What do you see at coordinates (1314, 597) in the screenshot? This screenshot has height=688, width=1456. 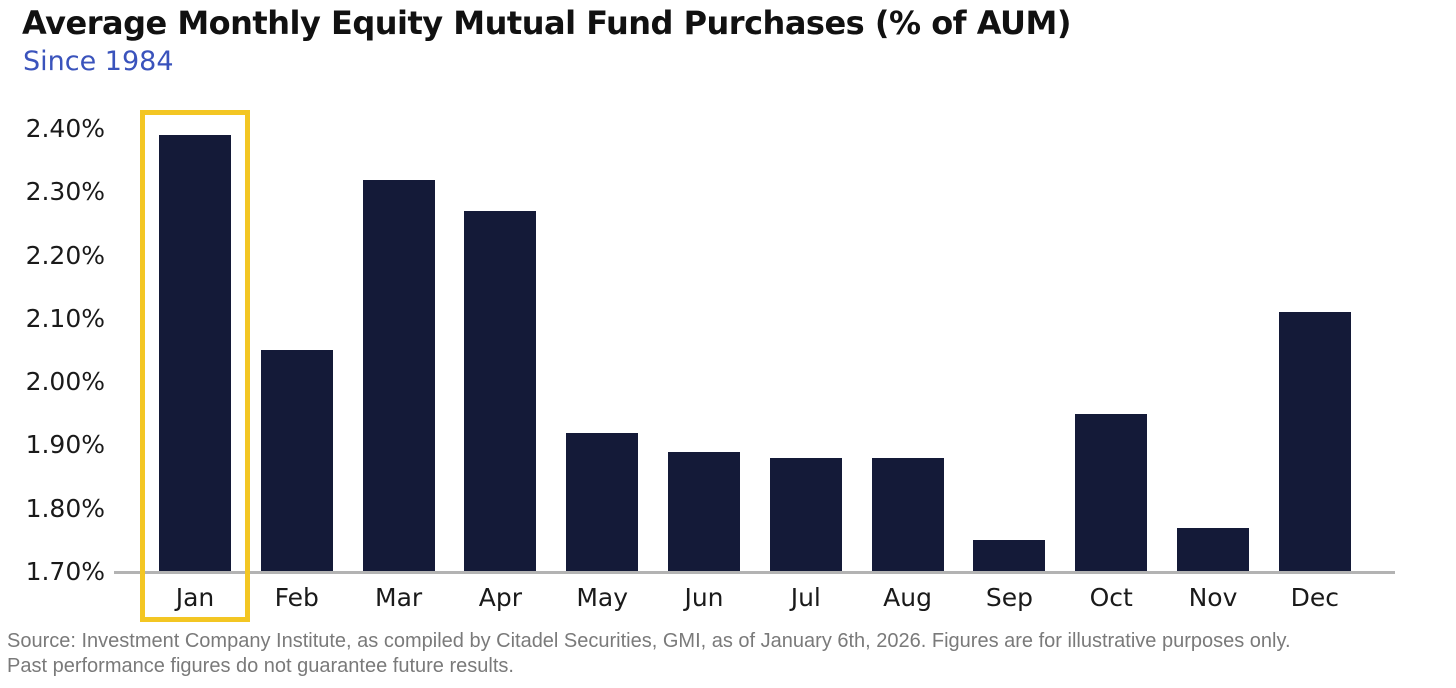 I see `x-label-dec: Dec` at bounding box center [1314, 597].